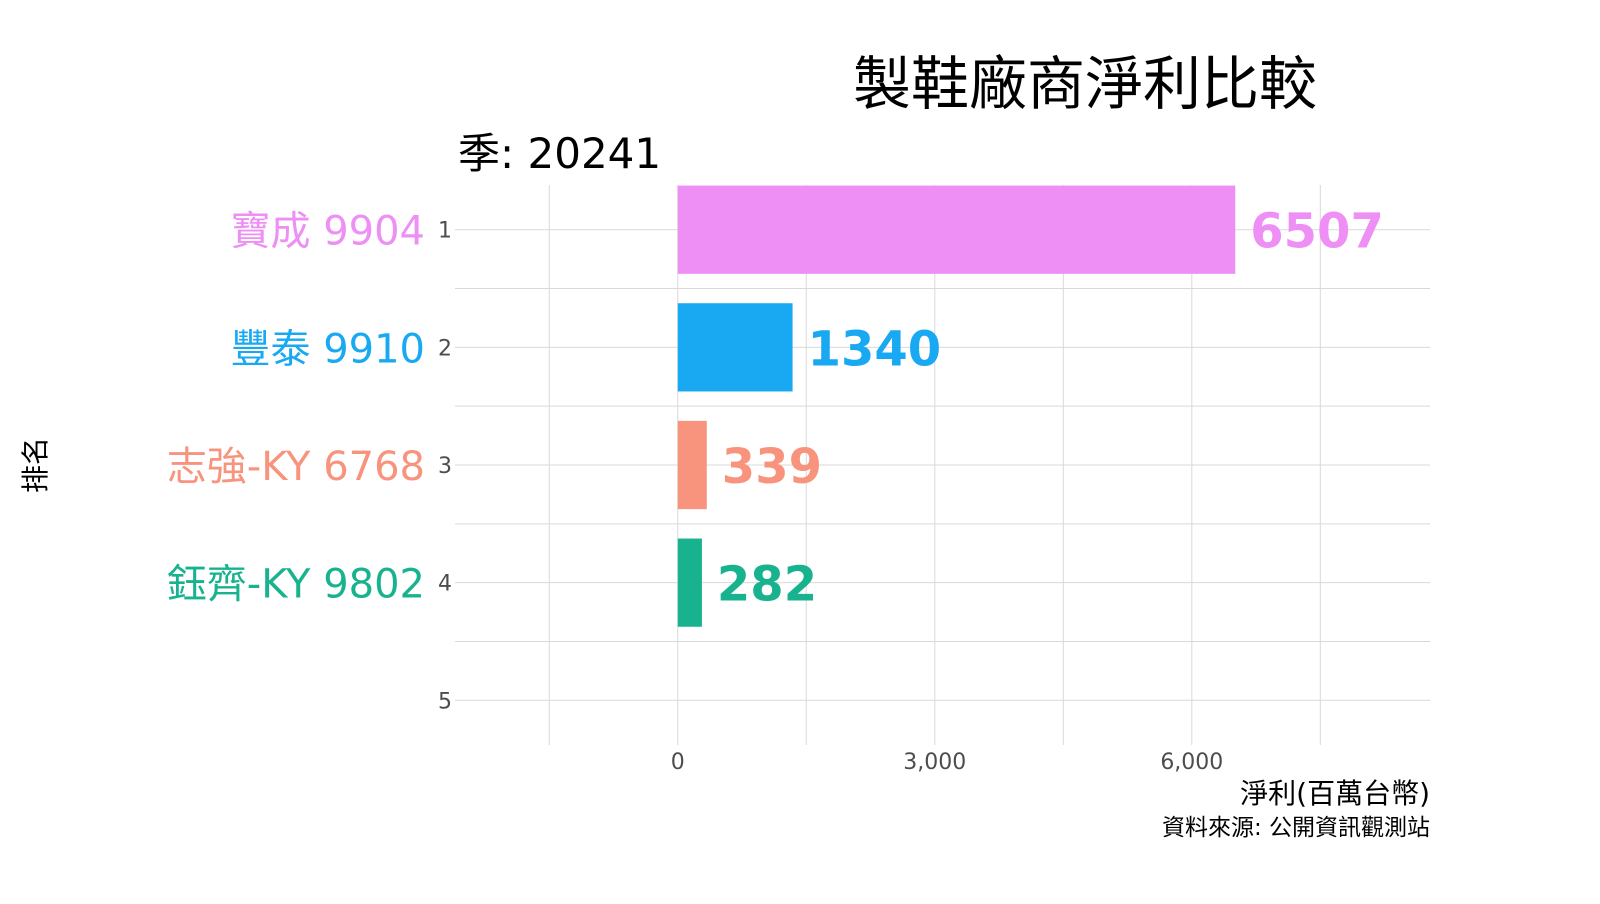 The width and height of the screenshot is (1600, 904). What do you see at coordinates (772, 467) in the screenshot?
I see `bar-value-label: 339` at bounding box center [772, 467].